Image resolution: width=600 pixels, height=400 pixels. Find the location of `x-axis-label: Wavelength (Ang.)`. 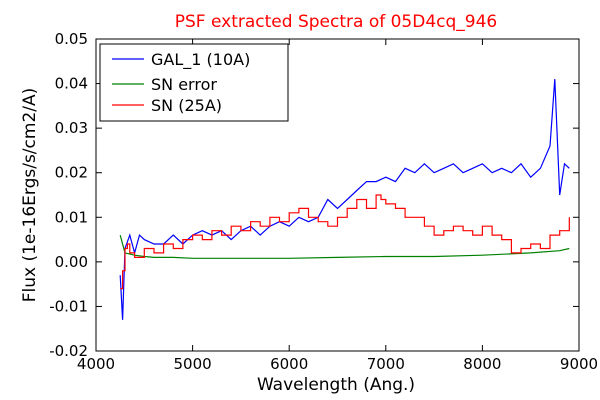

x-axis-label: Wavelength (Ang.) is located at coordinates (336, 385).